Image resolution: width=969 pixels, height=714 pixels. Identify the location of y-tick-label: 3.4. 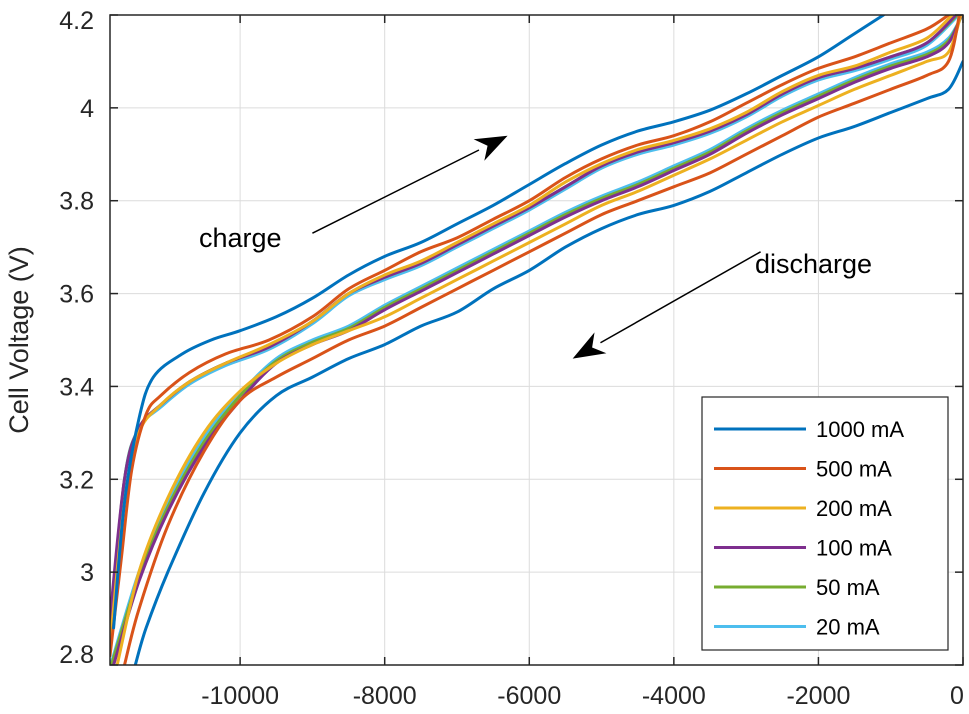
(76, 387).